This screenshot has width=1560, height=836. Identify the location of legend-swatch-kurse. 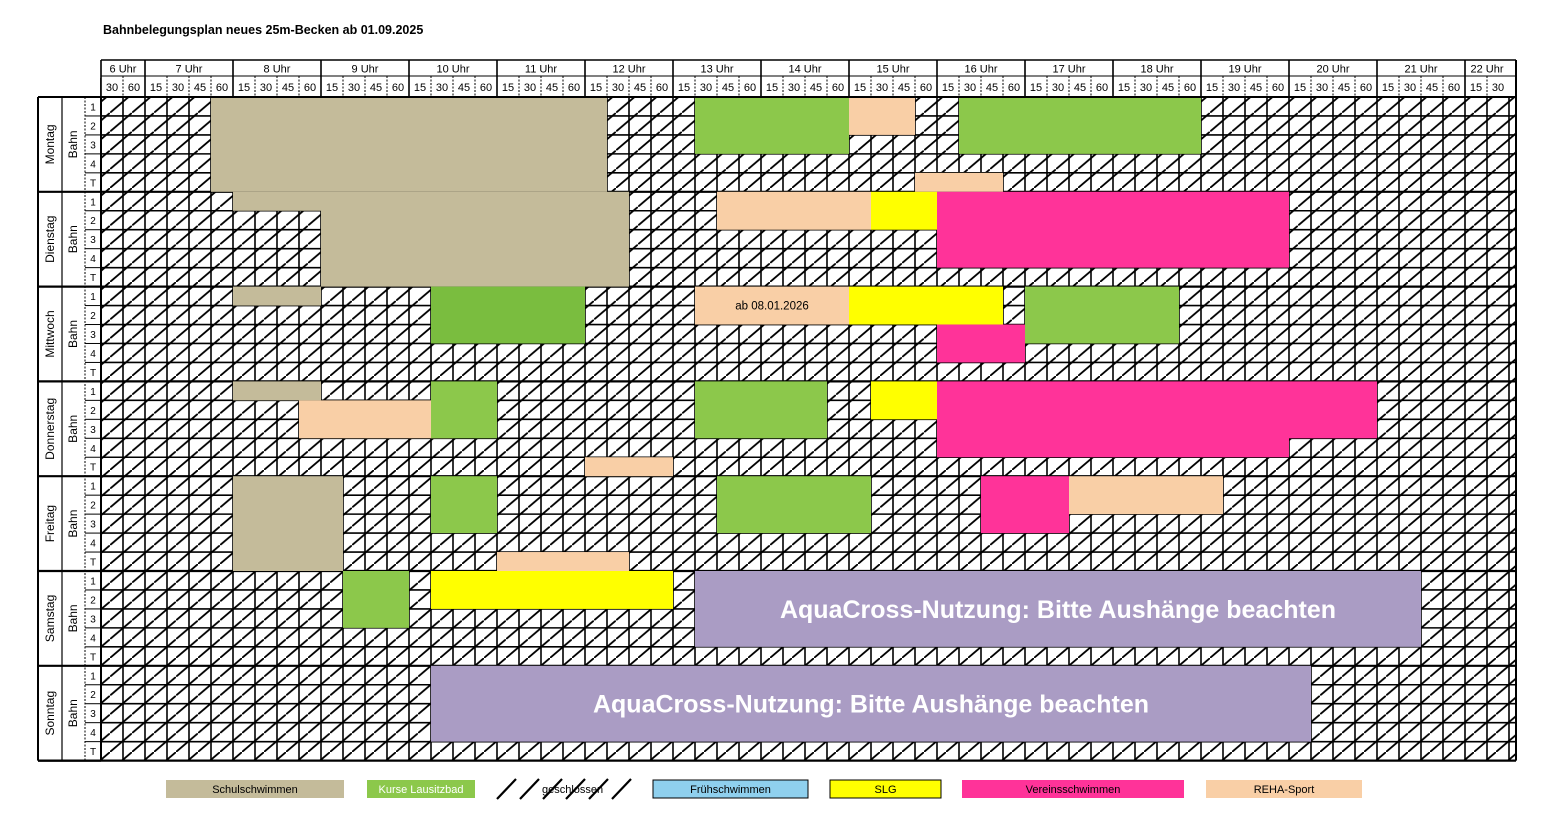
(421, 789).